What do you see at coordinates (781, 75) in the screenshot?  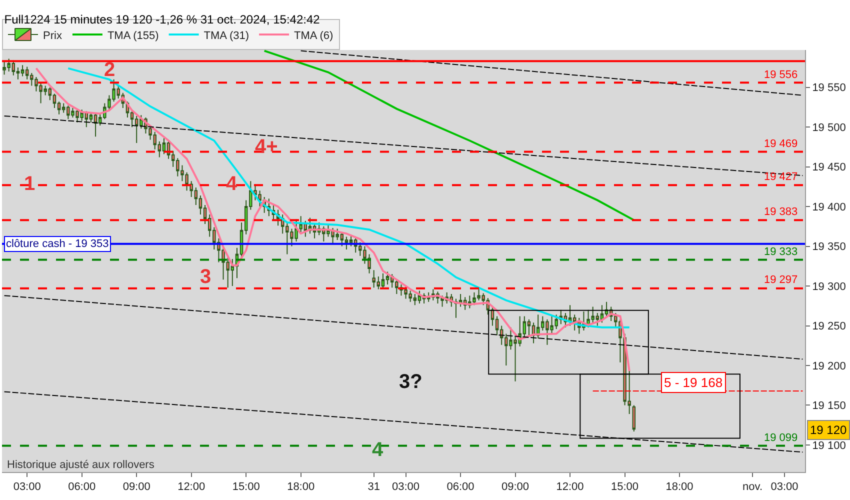 I see `ref-line-label: 19 556` at bounding box center [781, 75].